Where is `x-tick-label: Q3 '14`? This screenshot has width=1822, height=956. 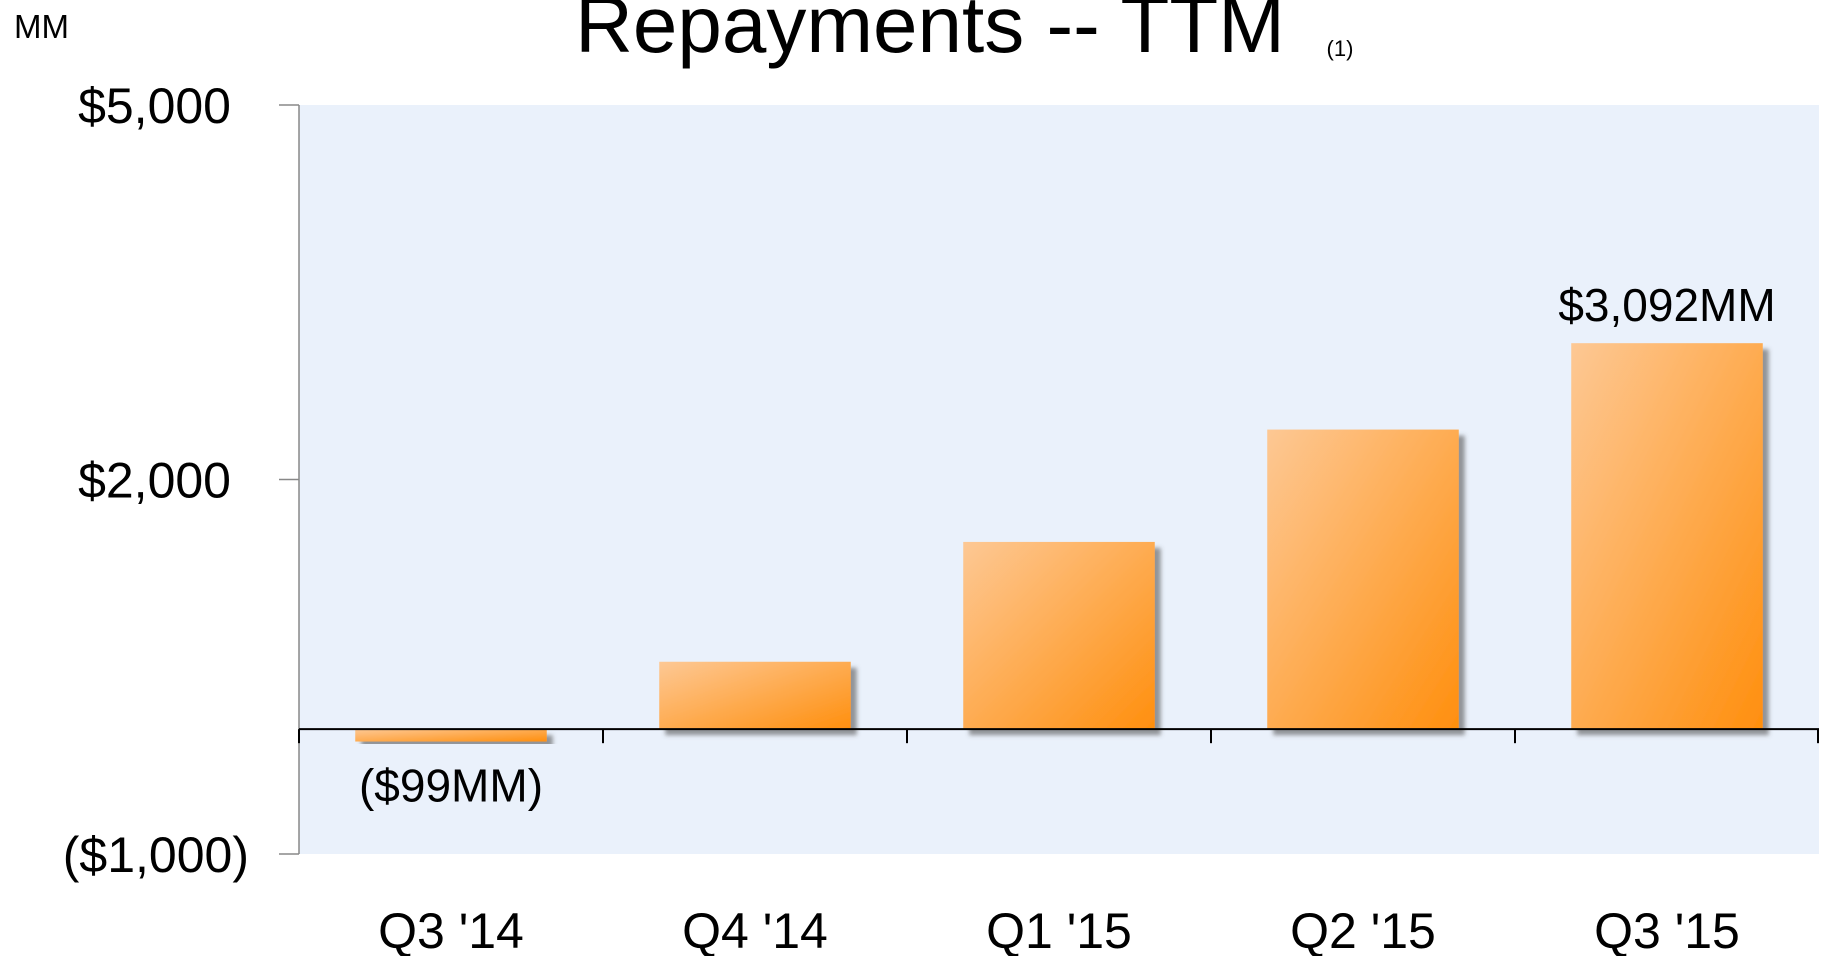 x-tick-label: Q3 '14 is located at coordinates (451, 929).